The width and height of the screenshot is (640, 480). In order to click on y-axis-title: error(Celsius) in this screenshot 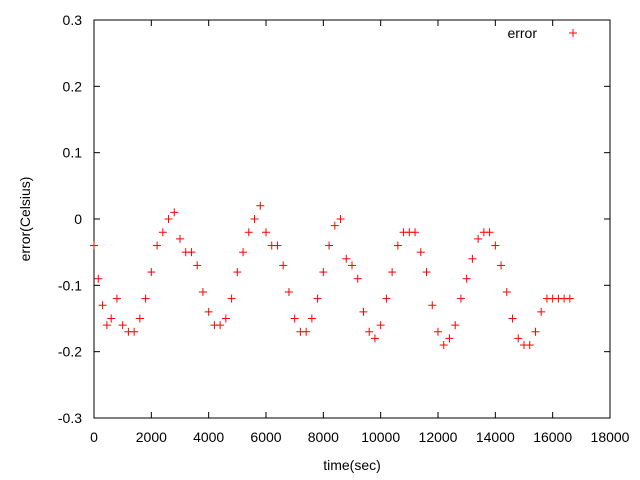, I will do `click(25, 219)`.